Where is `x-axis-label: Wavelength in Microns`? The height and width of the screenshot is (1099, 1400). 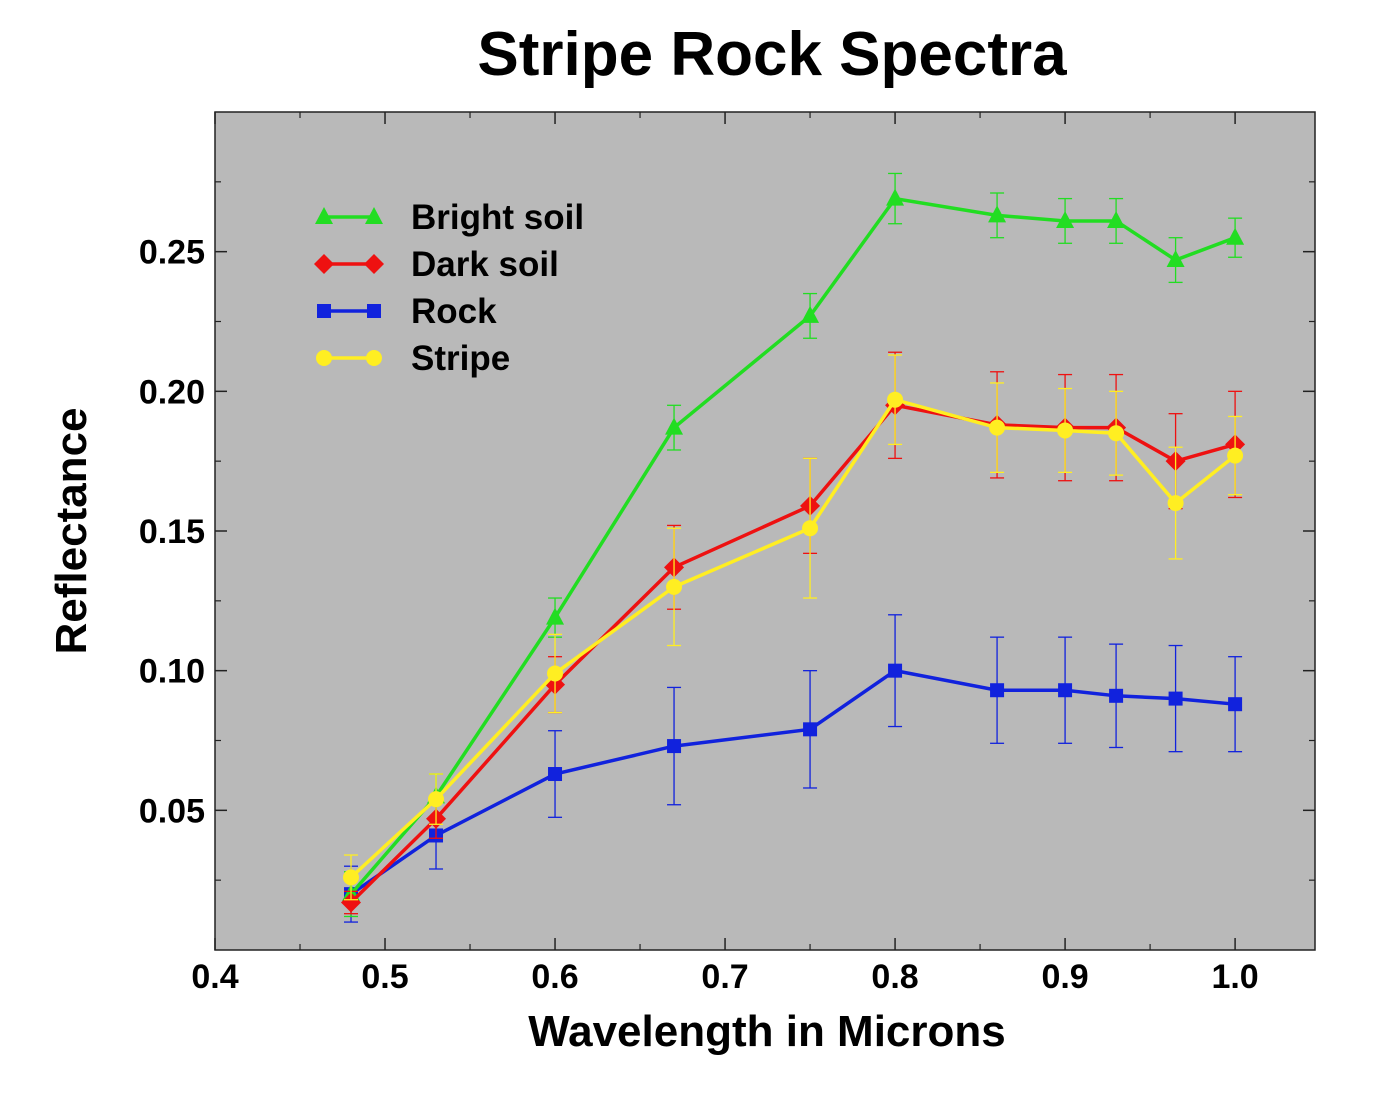 x-axis-label: Wavelength in Microns is located at coordinates (767, 1031).